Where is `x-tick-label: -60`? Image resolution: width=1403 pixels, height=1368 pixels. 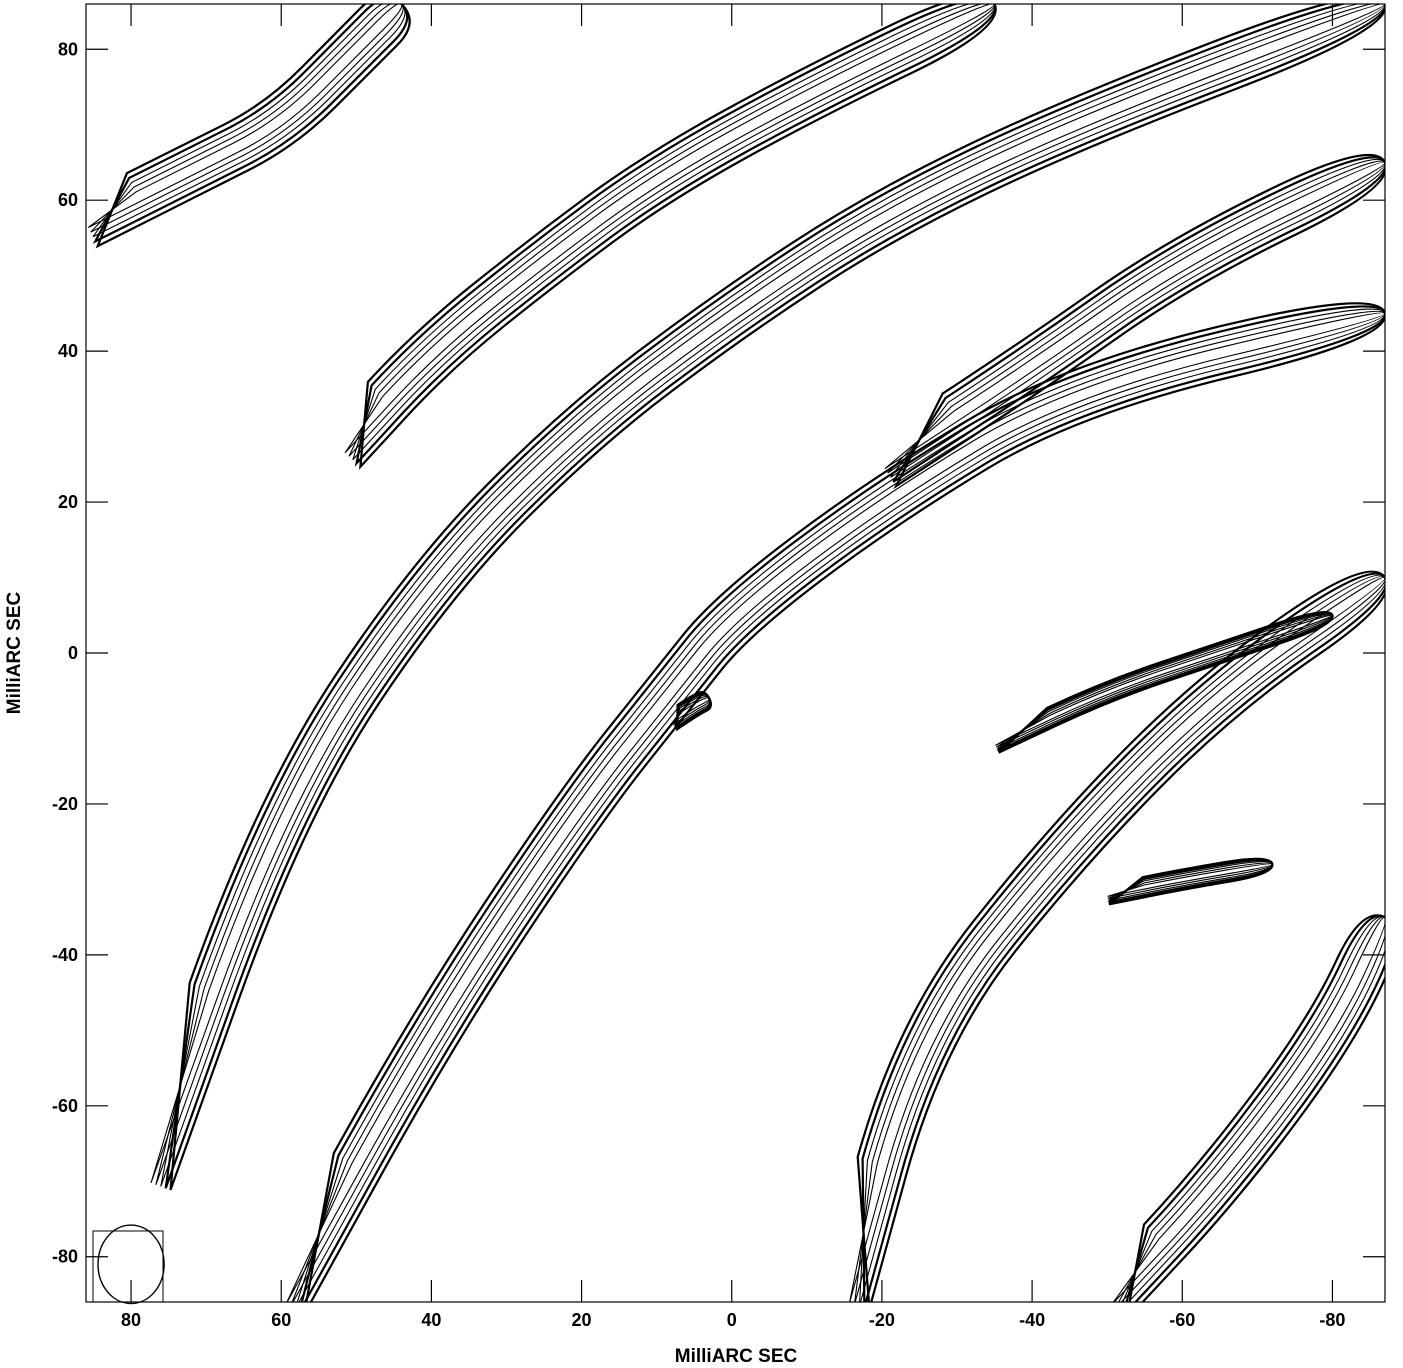 x-tick-label: -60 is located at coordinates (1182, 1320).